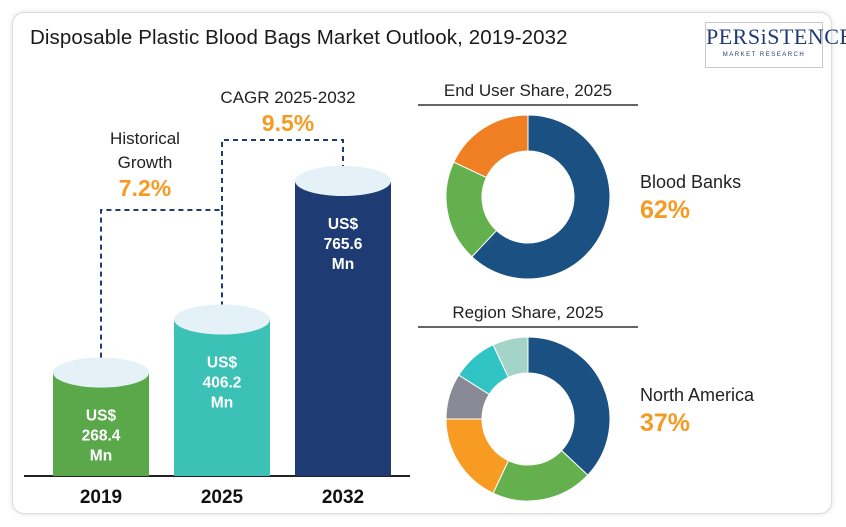 The image size is (846, 527). I want to click on annotation-label: Growth, so click(145, 162).